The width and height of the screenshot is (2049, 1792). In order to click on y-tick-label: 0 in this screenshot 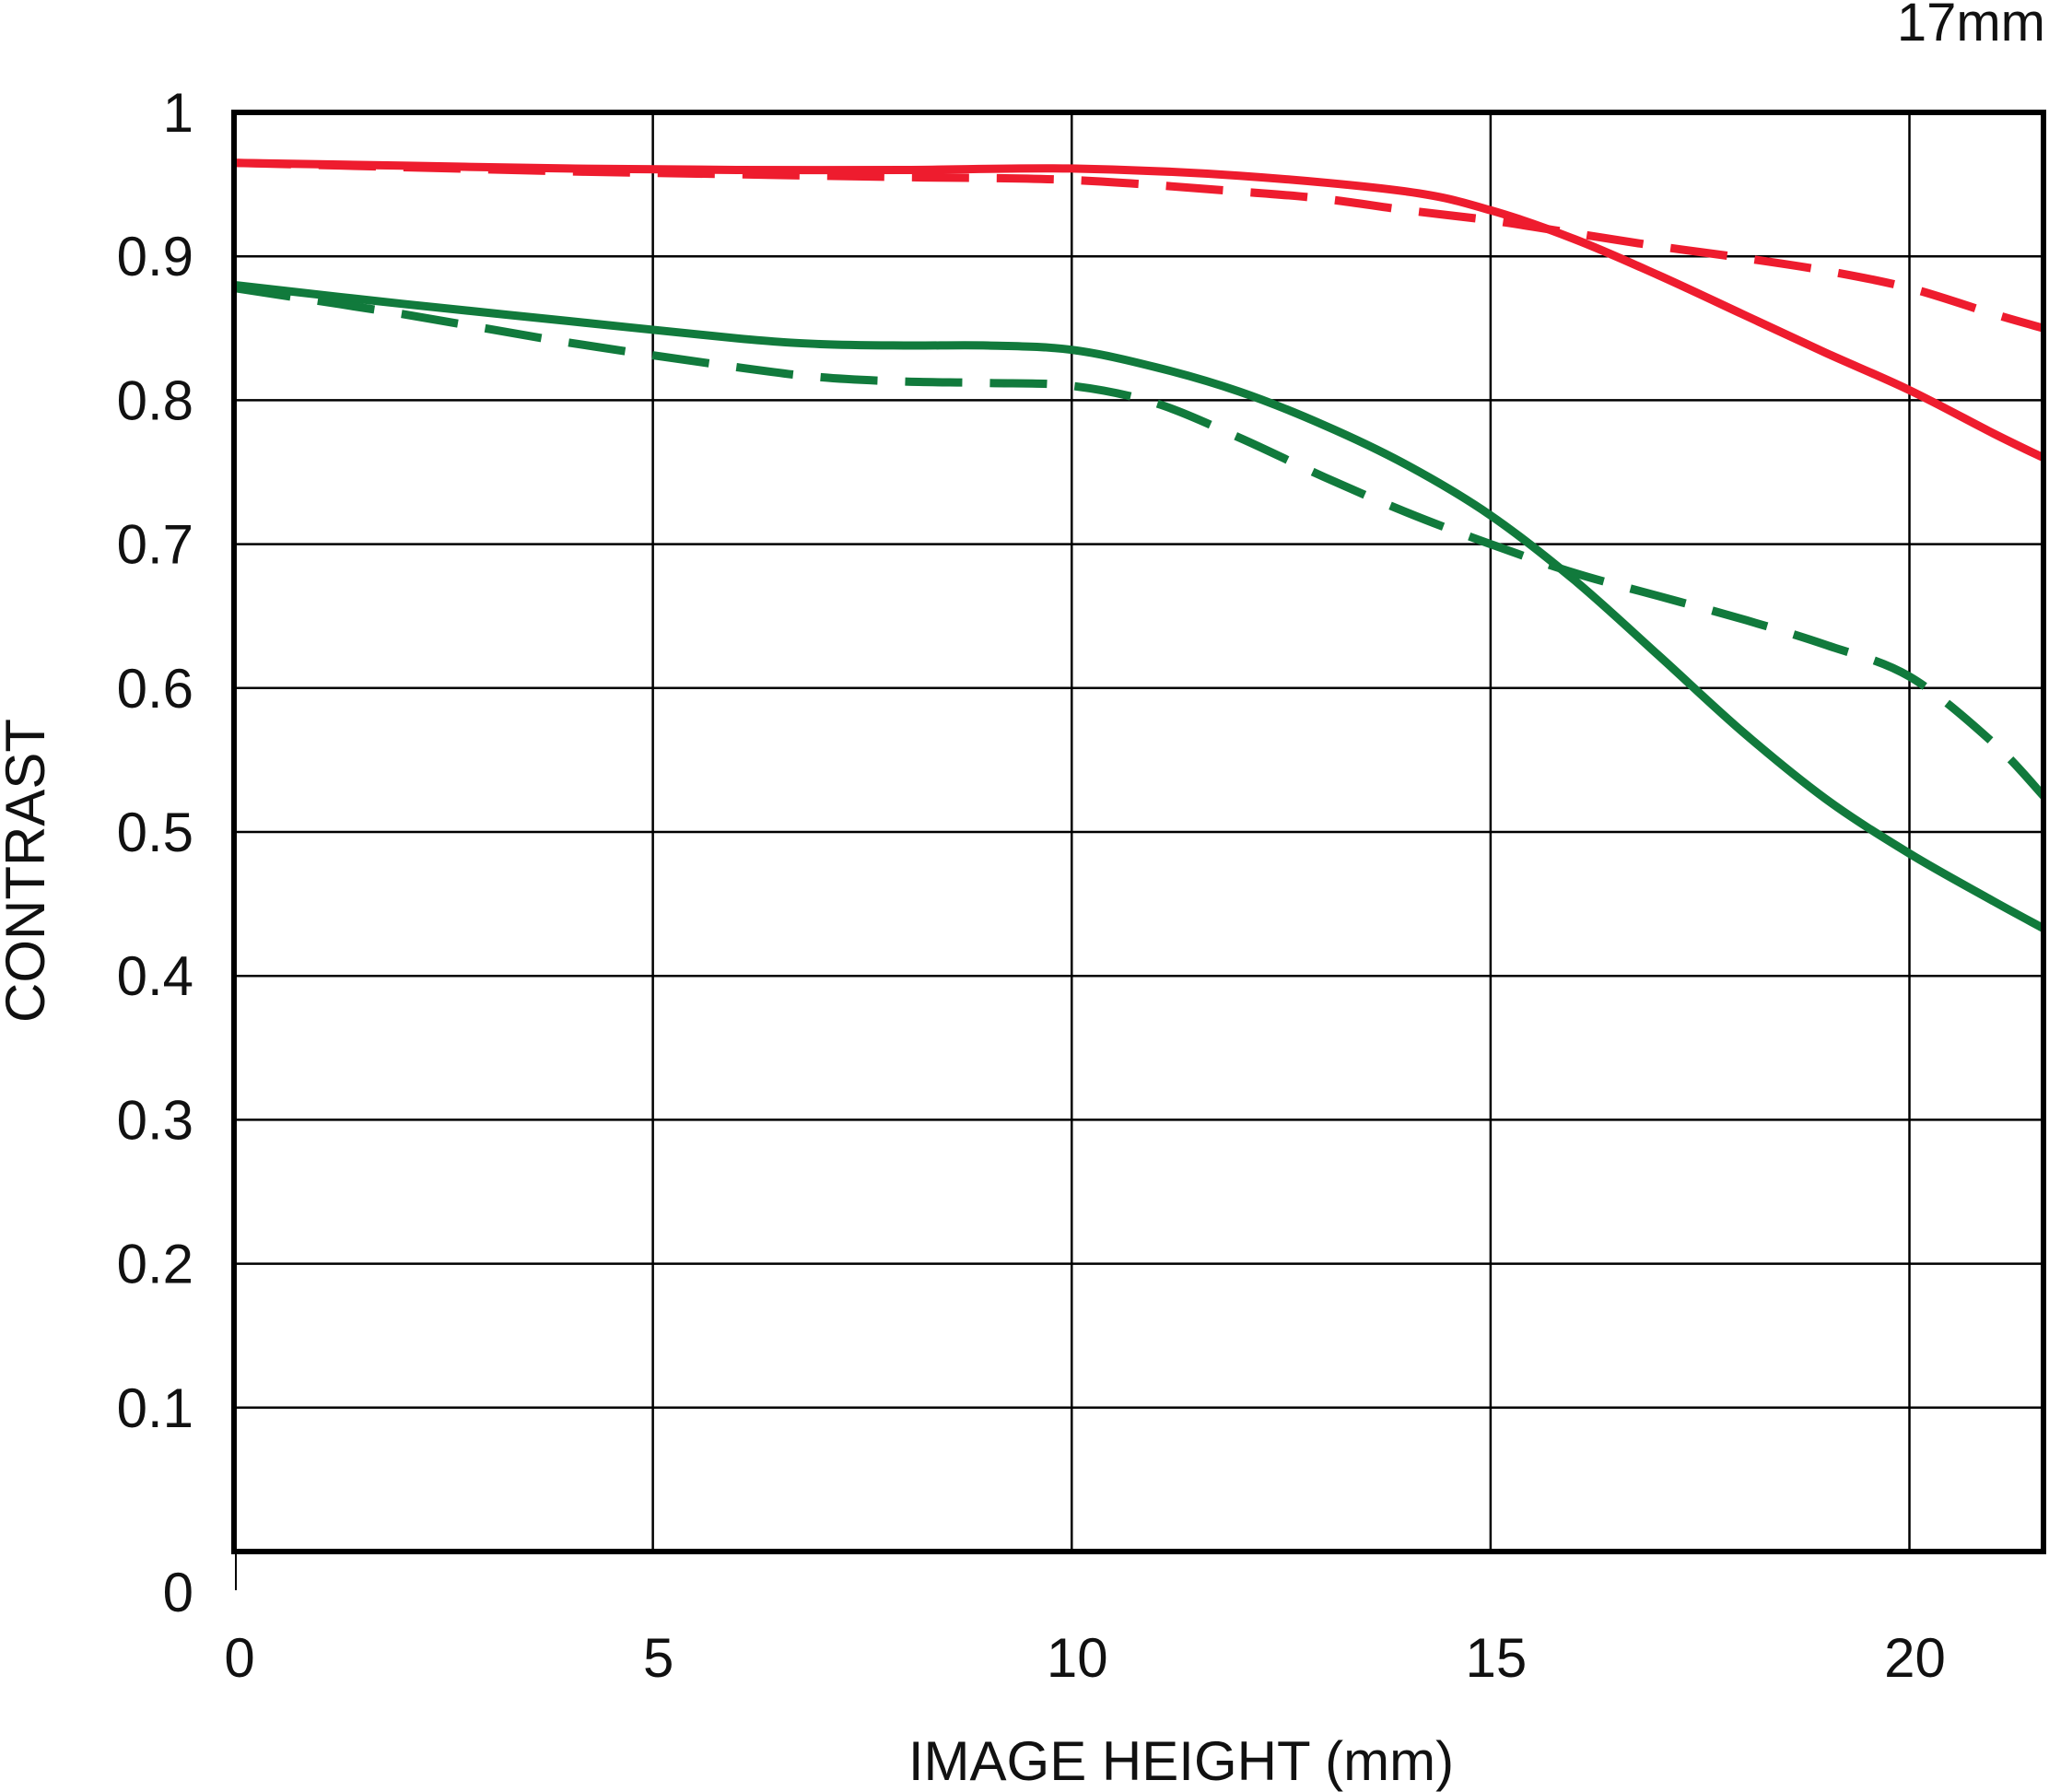, I will do `click(178, 1592)`.